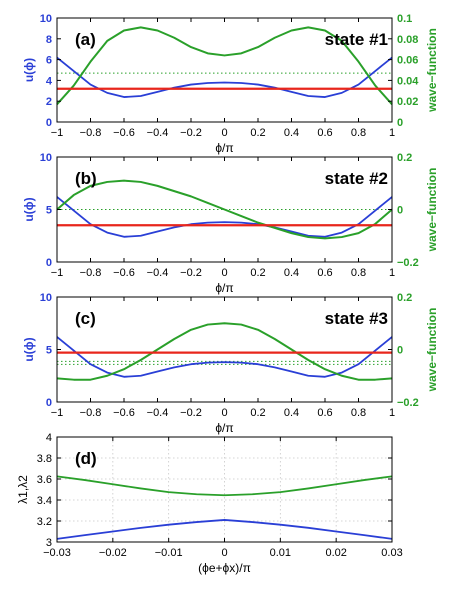 The image size is (449, 591). What do you see at coordinates (356, 39) in the screenshot?
I see `state-label: state #1` at bounding box center [356, 39].